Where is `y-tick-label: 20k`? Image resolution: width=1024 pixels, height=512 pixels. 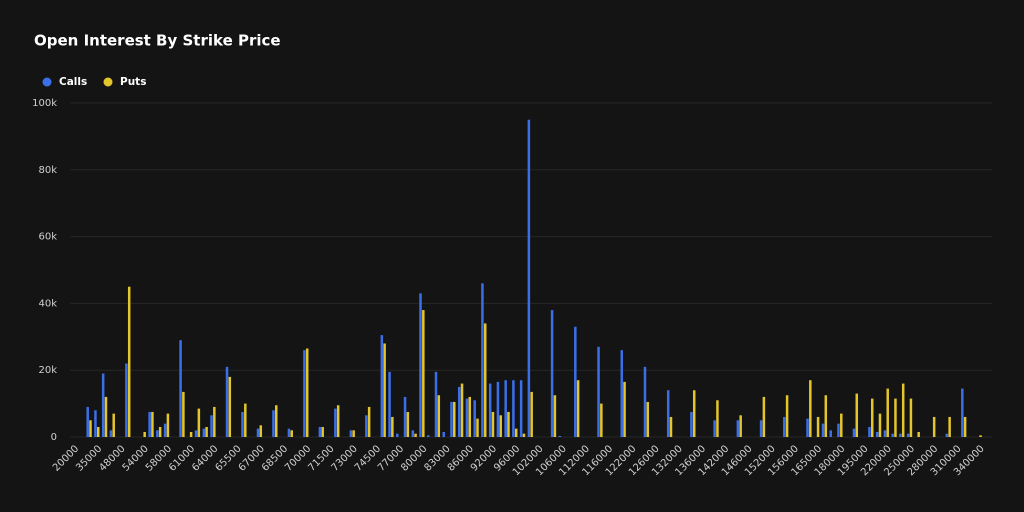
y-tick-label: 20k is located at coordinates (47, 370).